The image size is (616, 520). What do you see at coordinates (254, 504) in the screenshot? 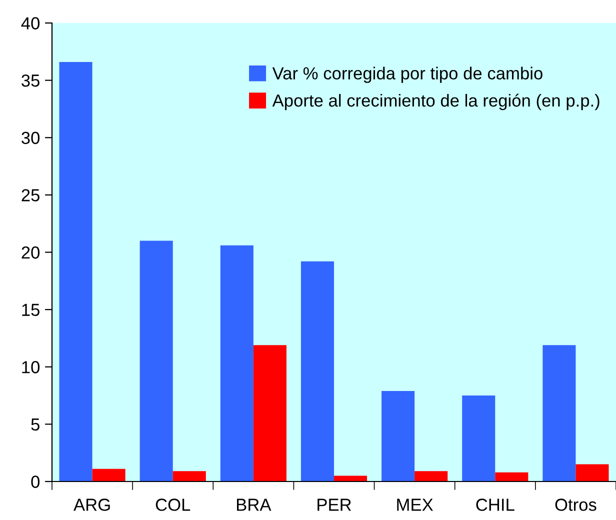
I see `x-tick-label: BRA` at bounding box center [254, 504].